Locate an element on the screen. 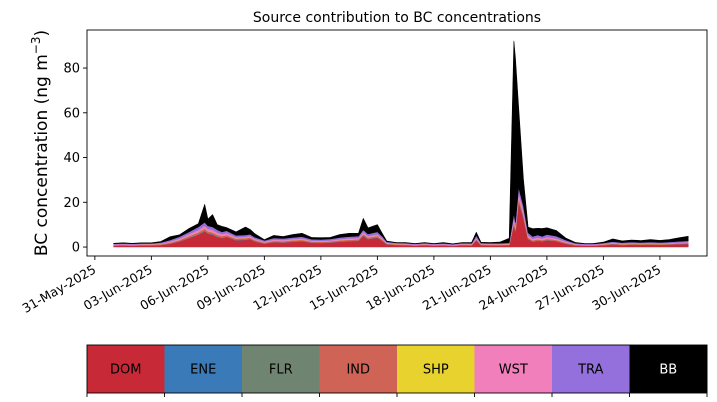 The width and height of the screenshot is (717, 402). legend-swatch-tra is located at coordinates (591, 369).